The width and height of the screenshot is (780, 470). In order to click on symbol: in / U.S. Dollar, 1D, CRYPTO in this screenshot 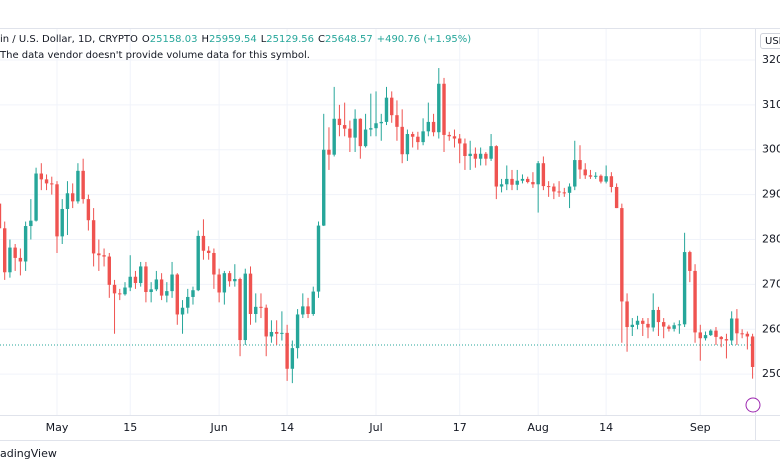, I will do `click(69, 39)`.